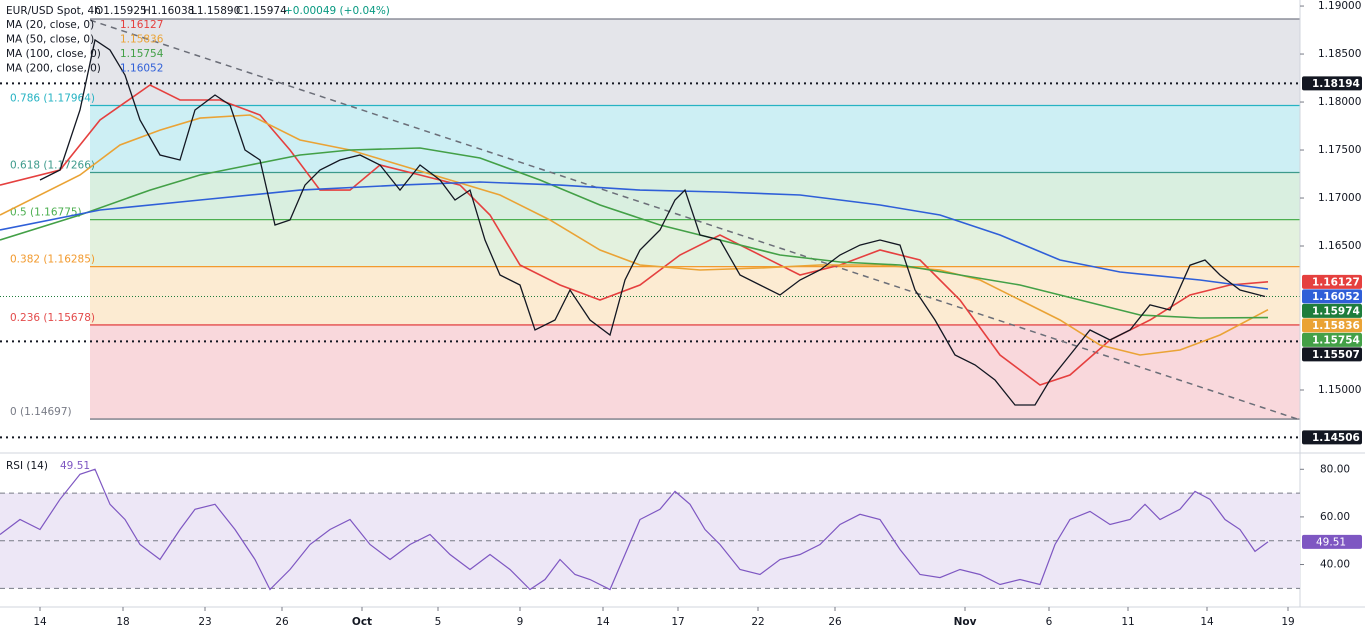  Describe the element at coordinates (204, 622) in the screenshot. I see `x-tick-label: 23` at that location.